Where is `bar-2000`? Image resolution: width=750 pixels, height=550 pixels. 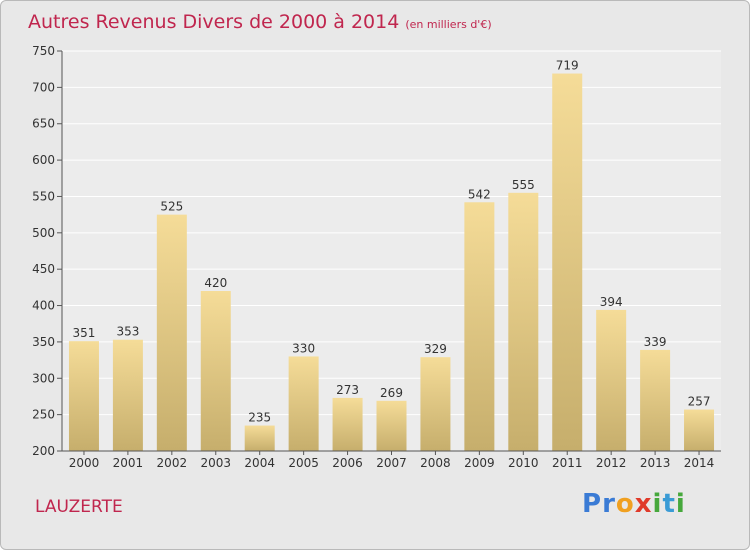 bar-2000 is located at coordinates (83, 396).